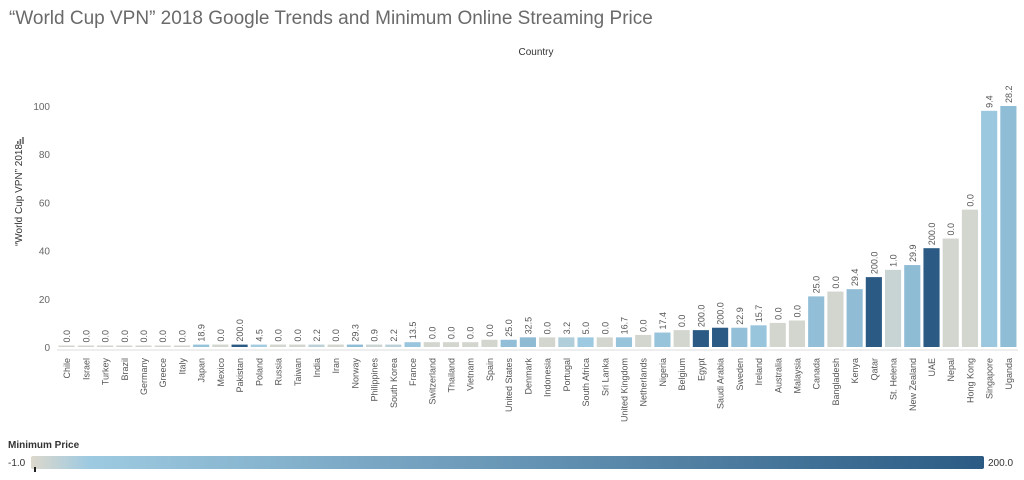  What do you see at coordinates (644, 382) in the screenshot?
I see `category-label: Netherlands` at bounding box center [644, 382].